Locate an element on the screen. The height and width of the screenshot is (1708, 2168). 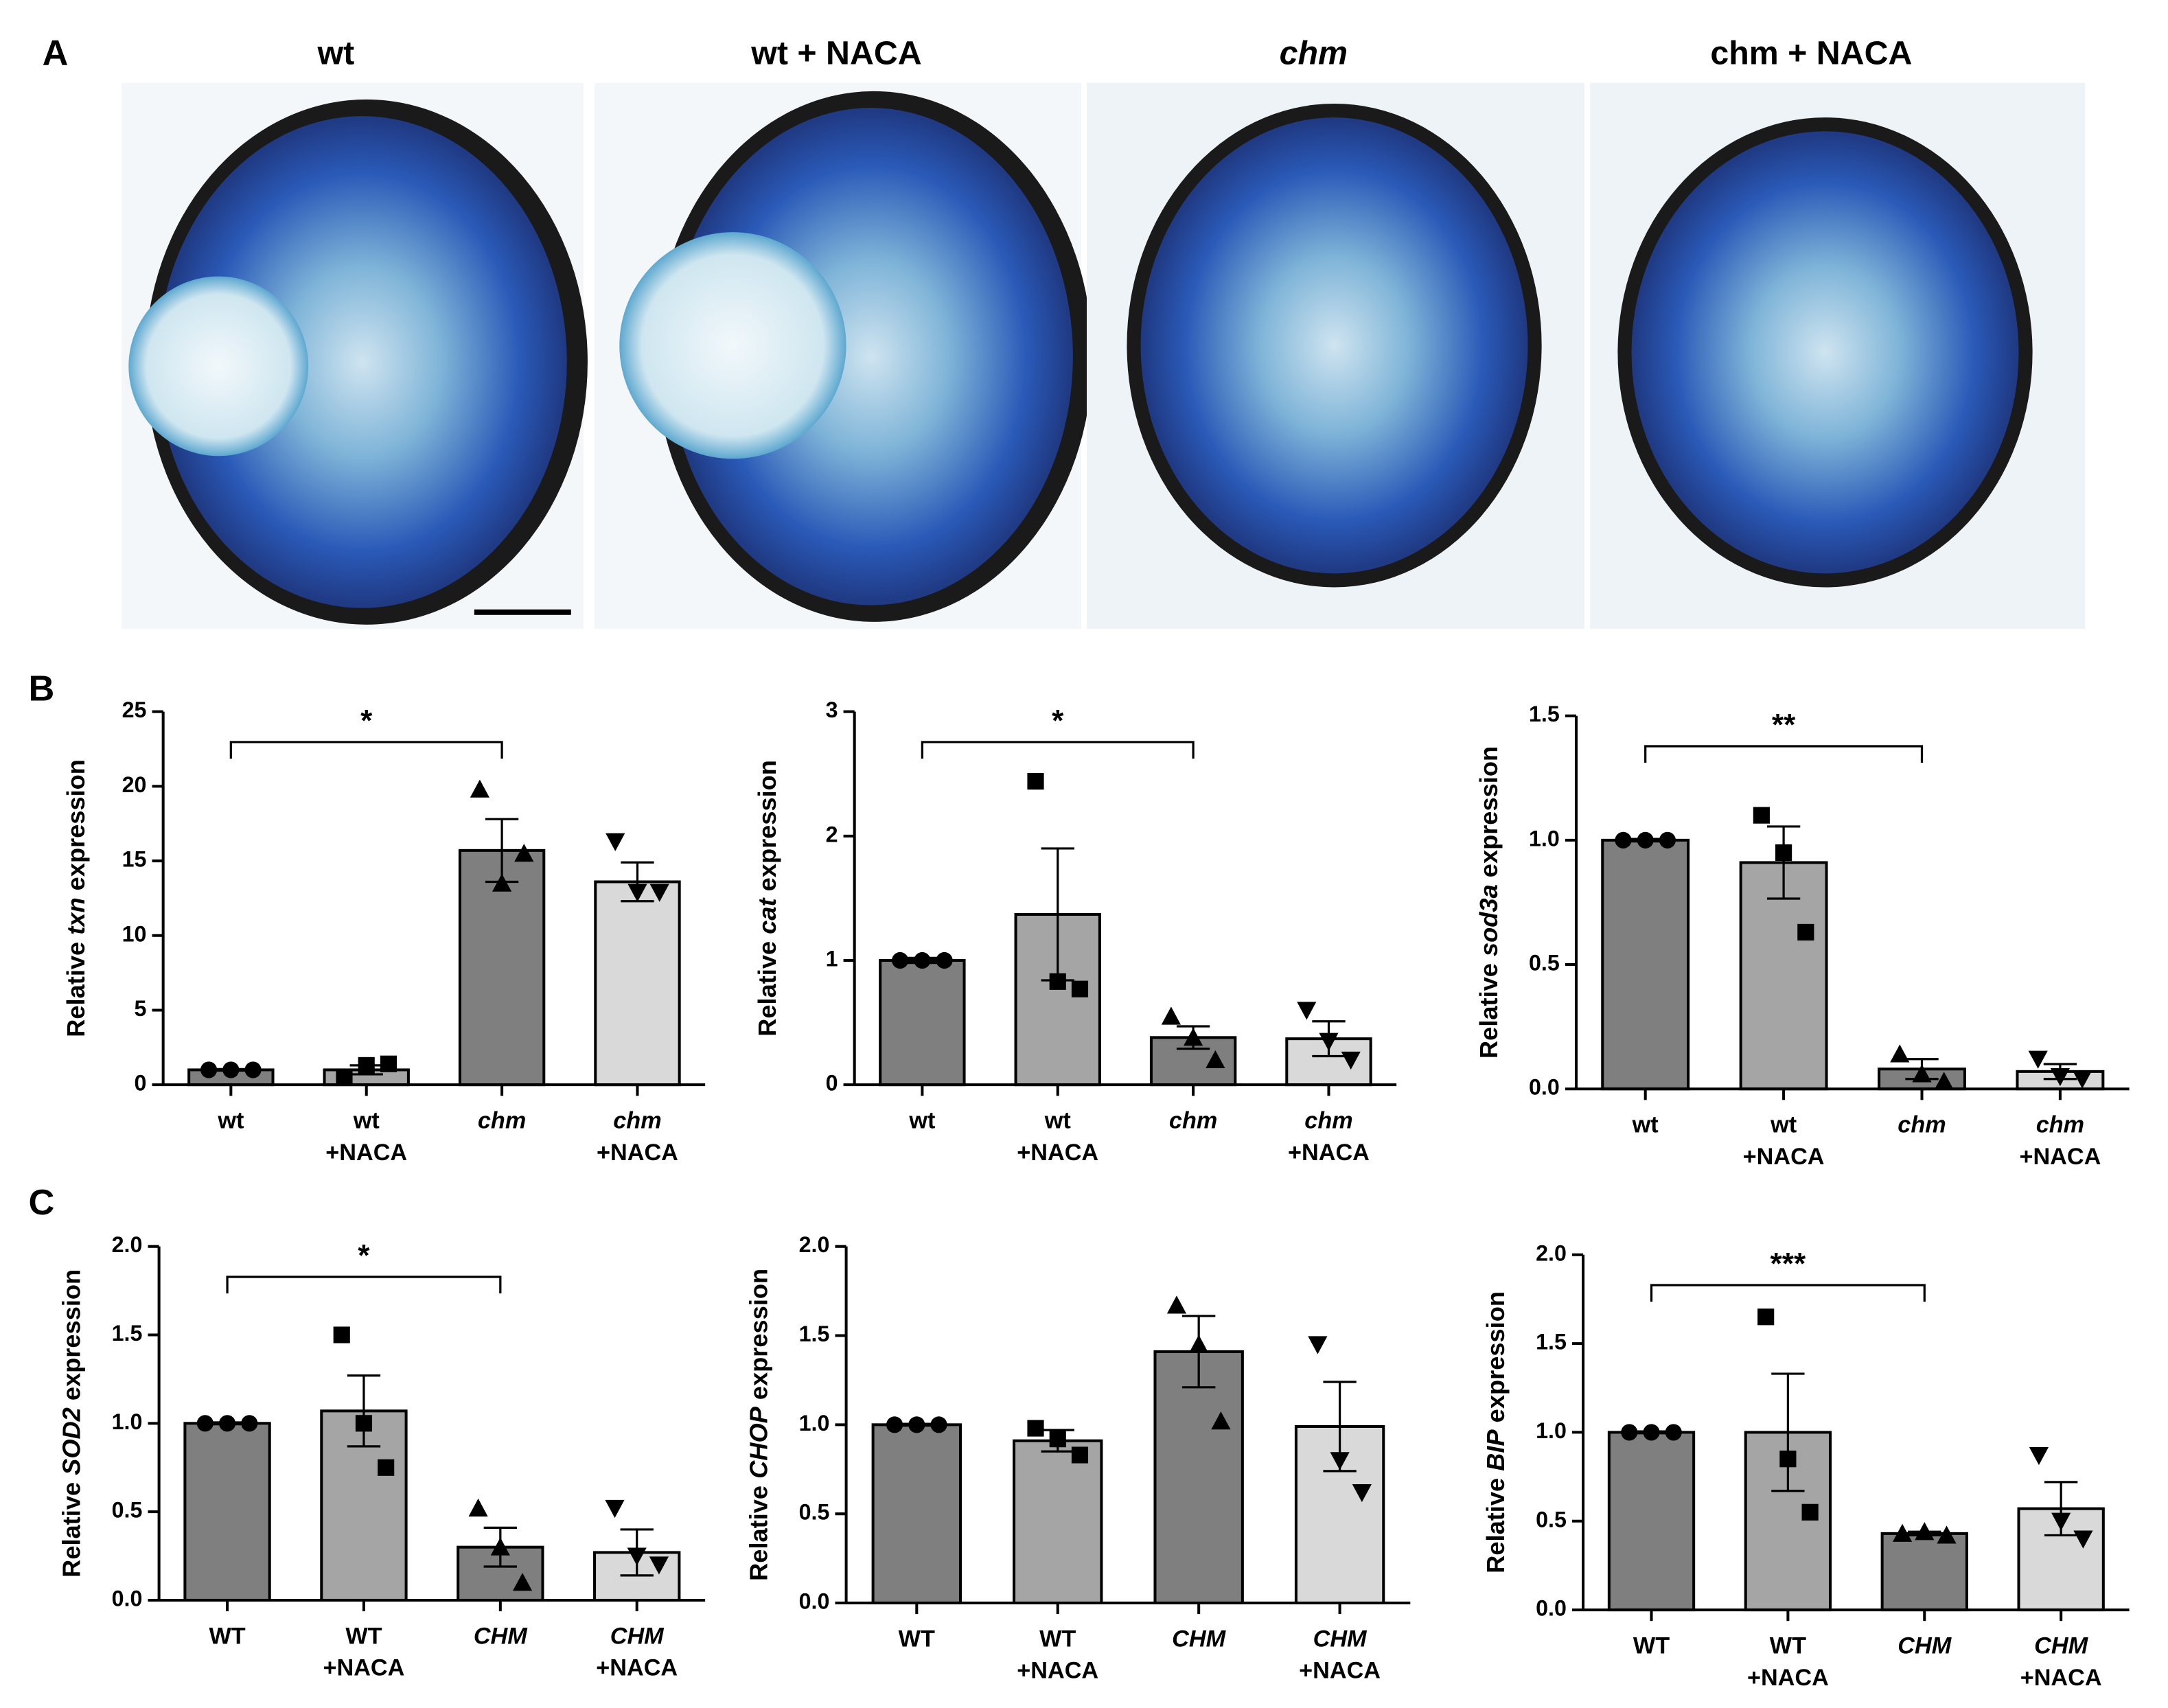
y-axis-label: Relative BIP expression is located at coordinates (1495, 1432).